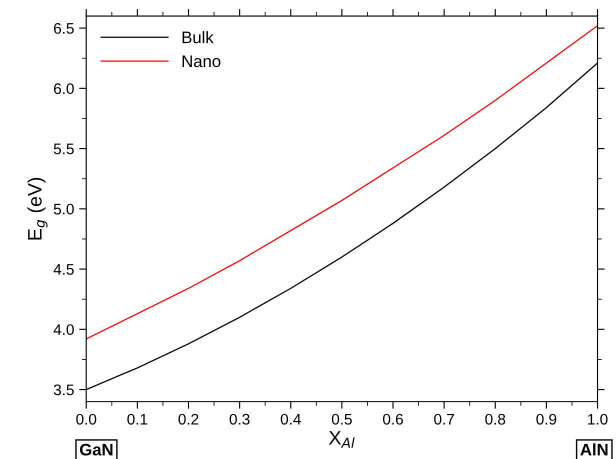 This screenshot has width=616, height=459. Describe the element at coordinates (392, 419) in the screenshot. I see `x-tick-label: 0.6` at that location.